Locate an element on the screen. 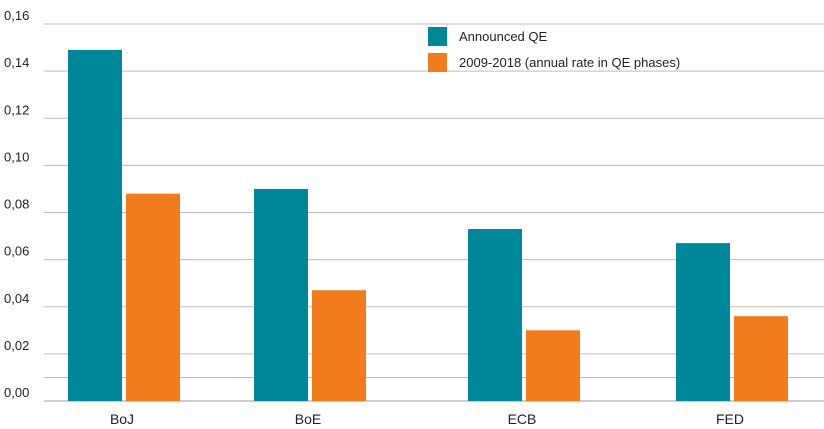 The height and width of the screenshot is (429, 824). y-tick-label: 0,06 is located at coordinates (16, 251).